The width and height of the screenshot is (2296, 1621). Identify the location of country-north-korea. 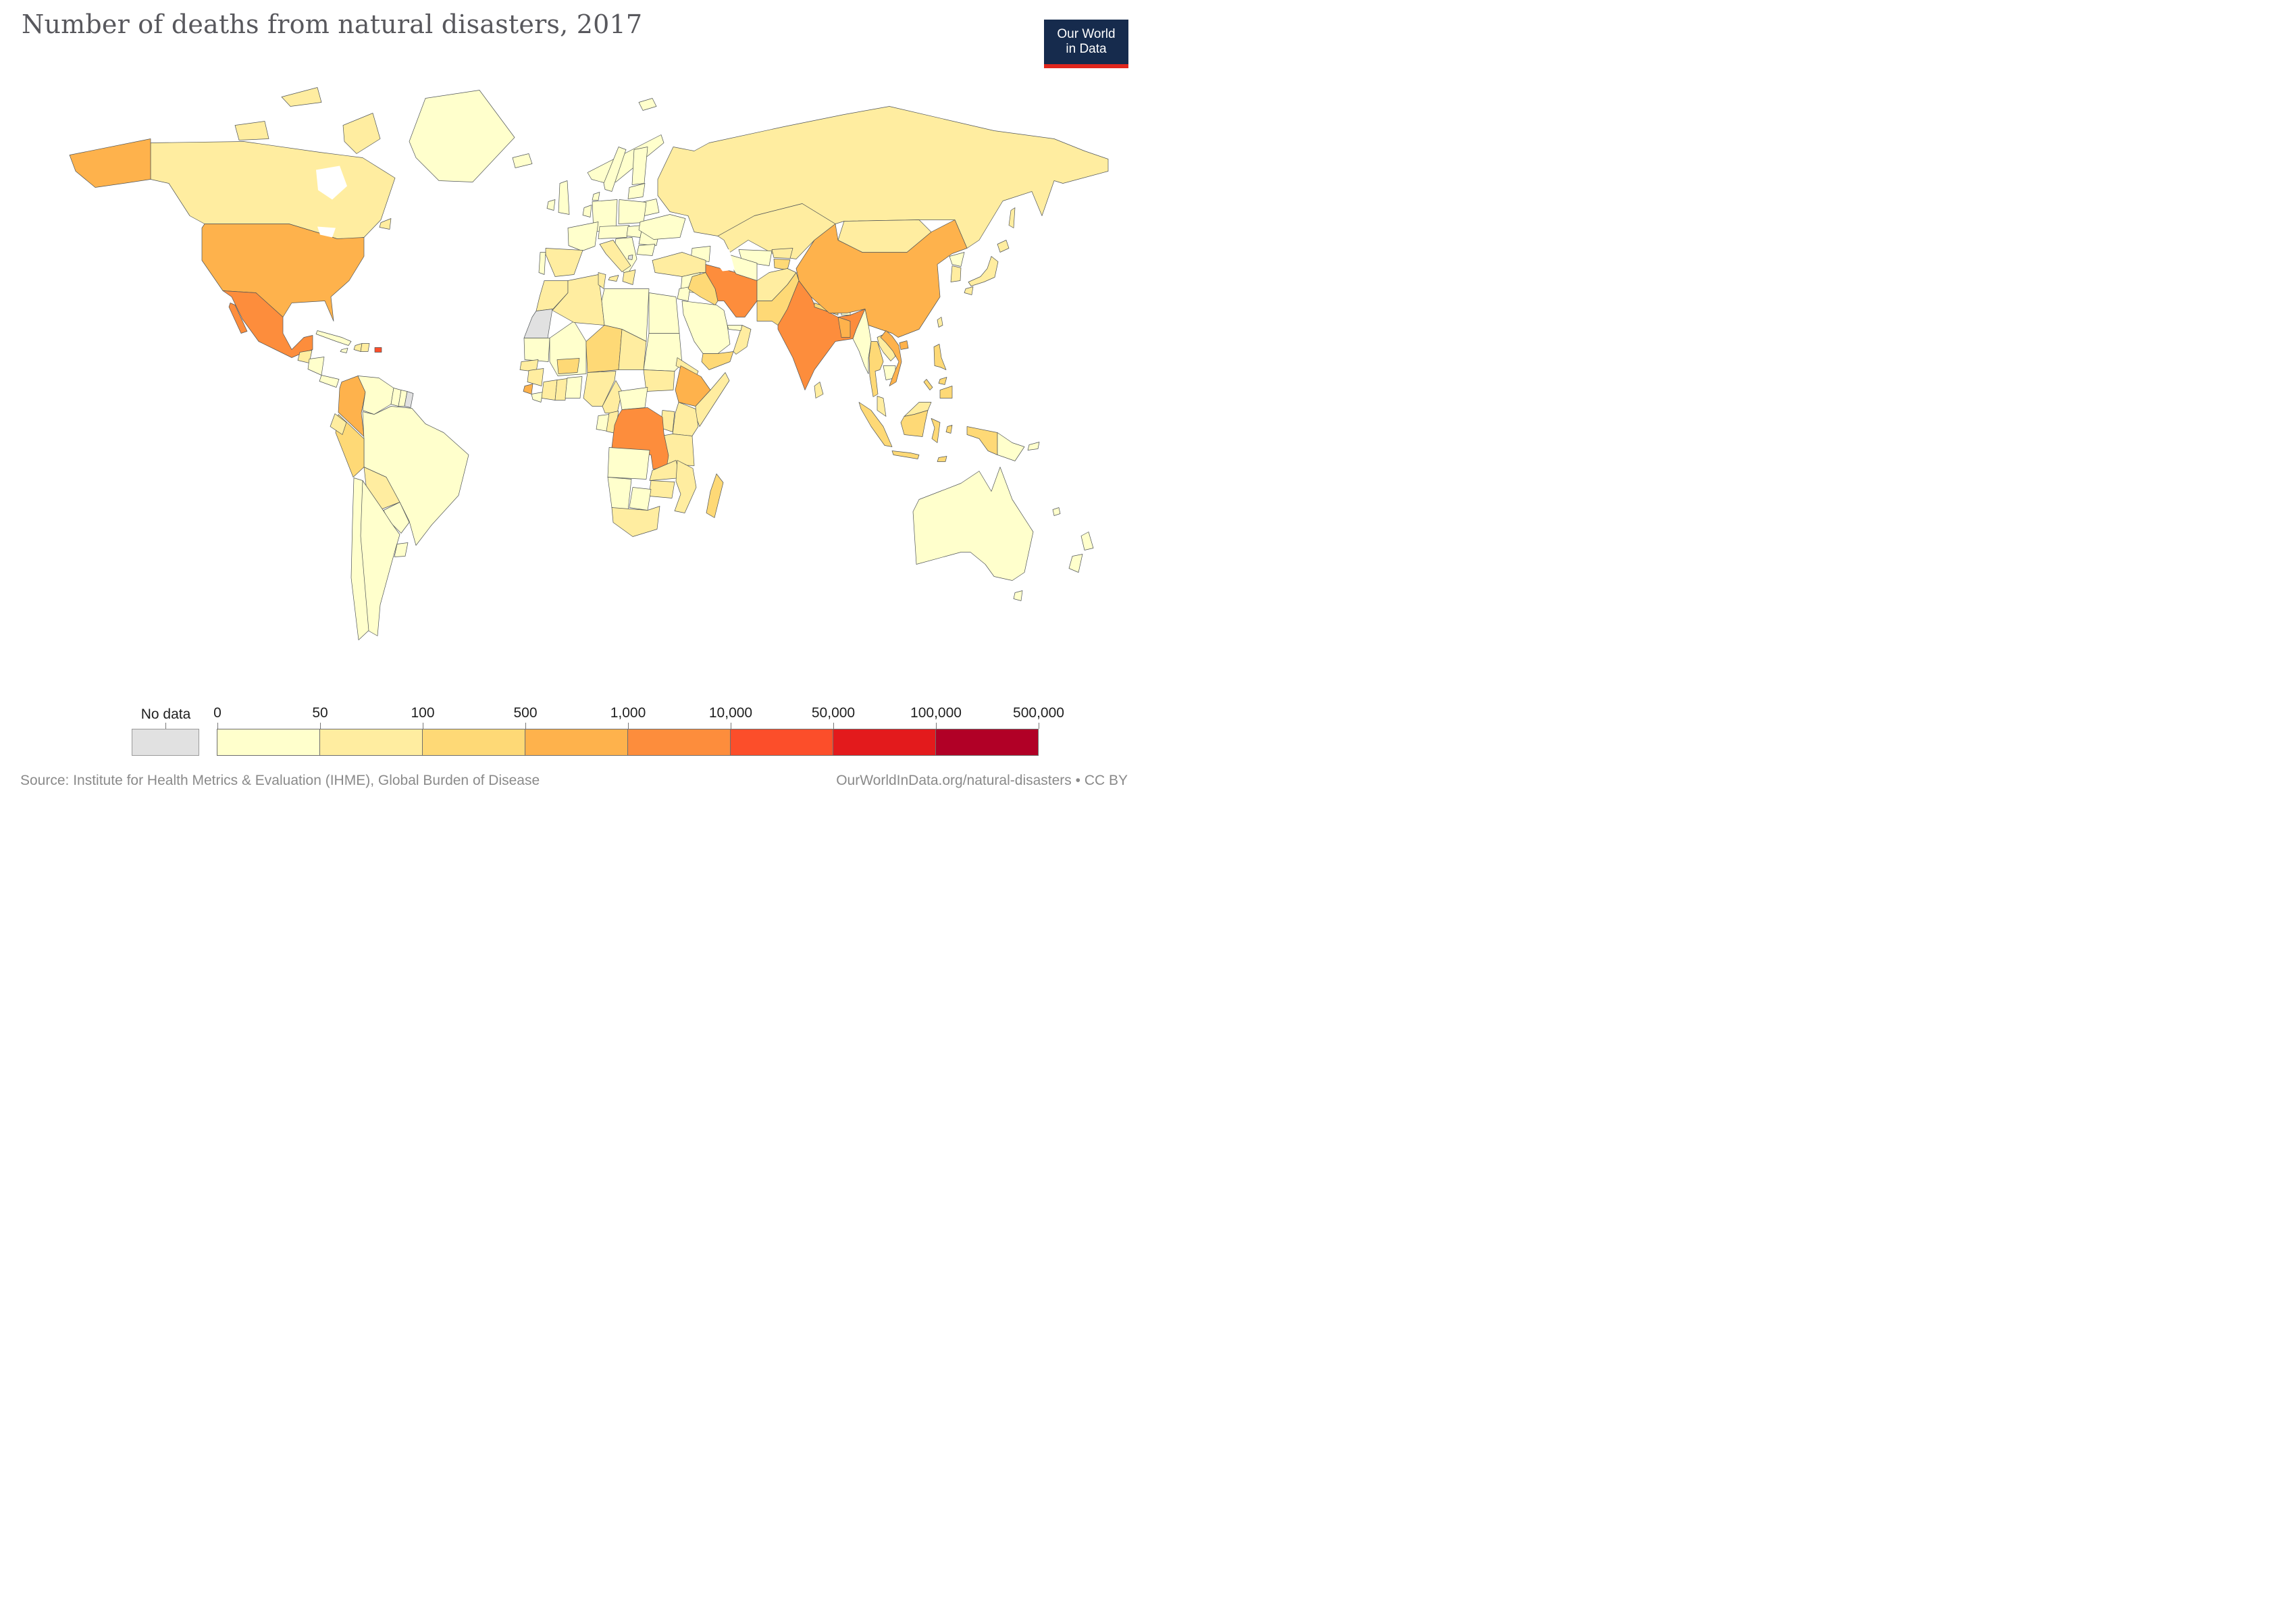
(957, 259).